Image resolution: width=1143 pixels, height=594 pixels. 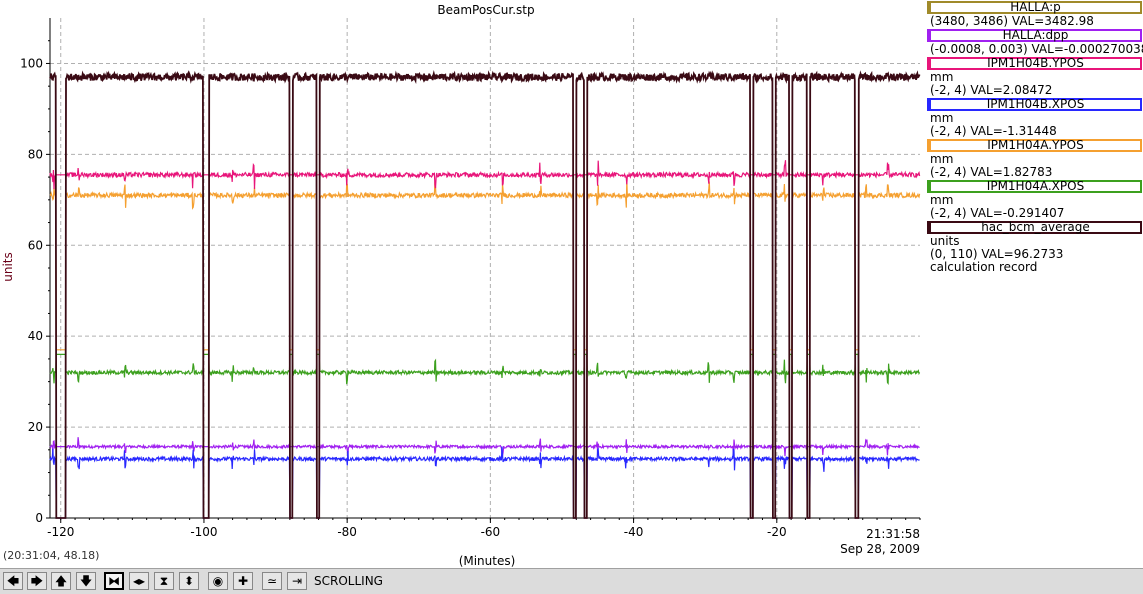 I want to click on x-tick-label: -80, so click(x=347, y=532).